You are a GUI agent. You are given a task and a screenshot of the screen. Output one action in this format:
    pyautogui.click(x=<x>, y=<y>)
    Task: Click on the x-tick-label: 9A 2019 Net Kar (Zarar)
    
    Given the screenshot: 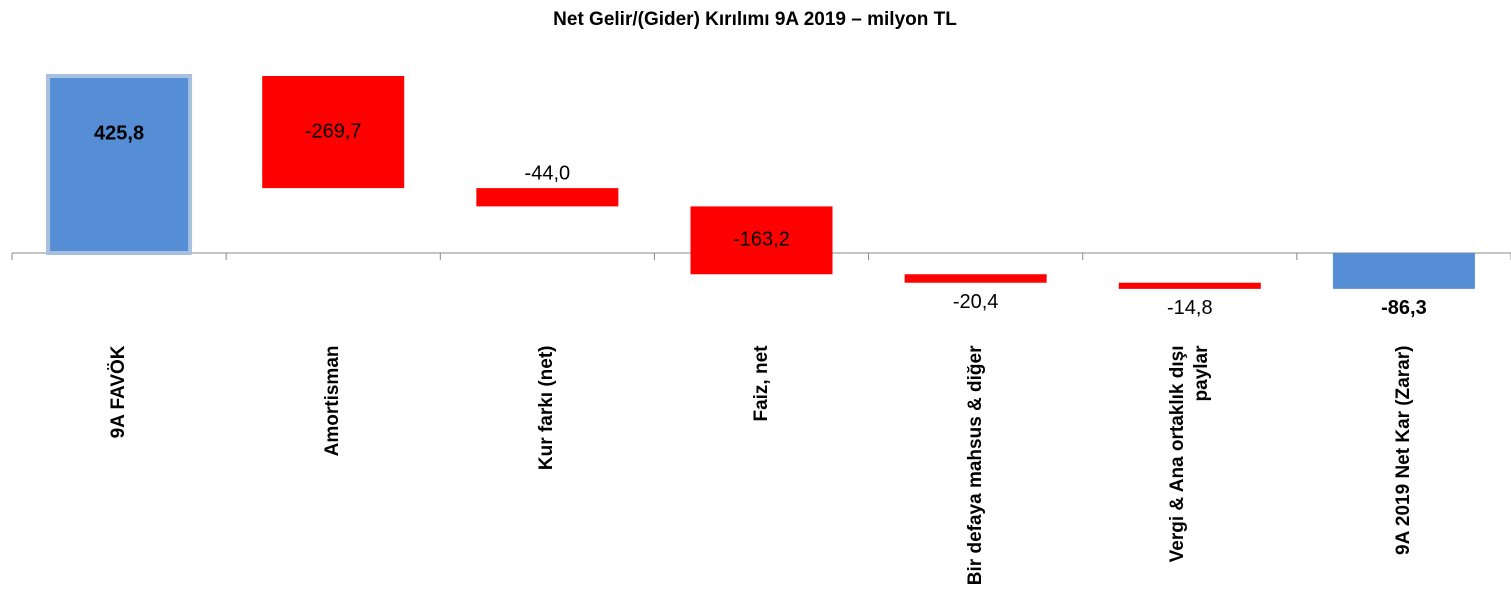 What is the action you would take?
    pyautogui.click(x=1403, y=450)
    